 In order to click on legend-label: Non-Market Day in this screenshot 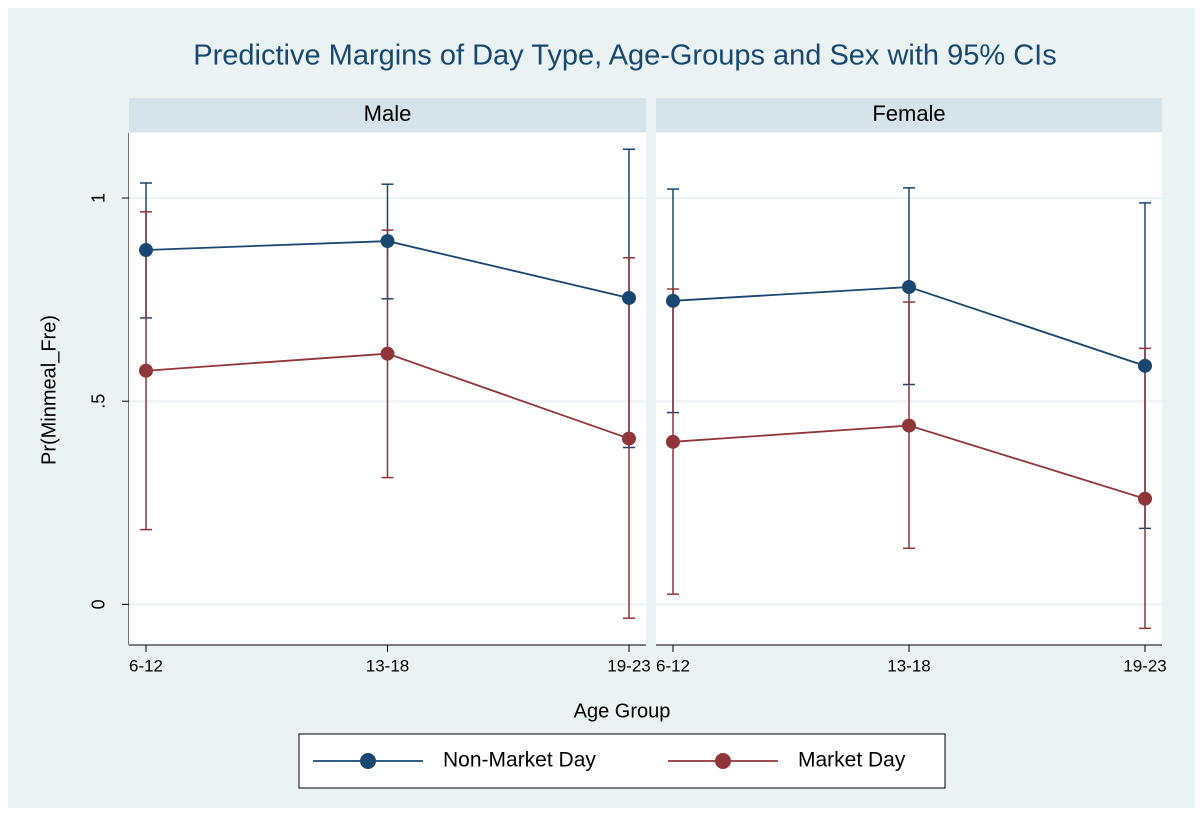, I will do `click(519, 760)`.